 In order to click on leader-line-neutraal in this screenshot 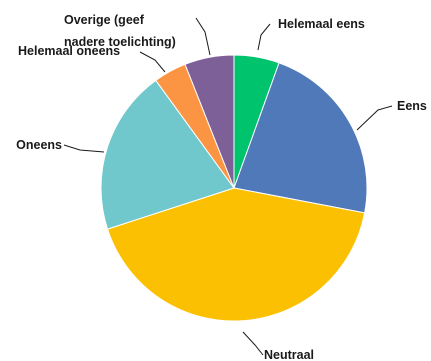, I will do `click(253, 343)`.